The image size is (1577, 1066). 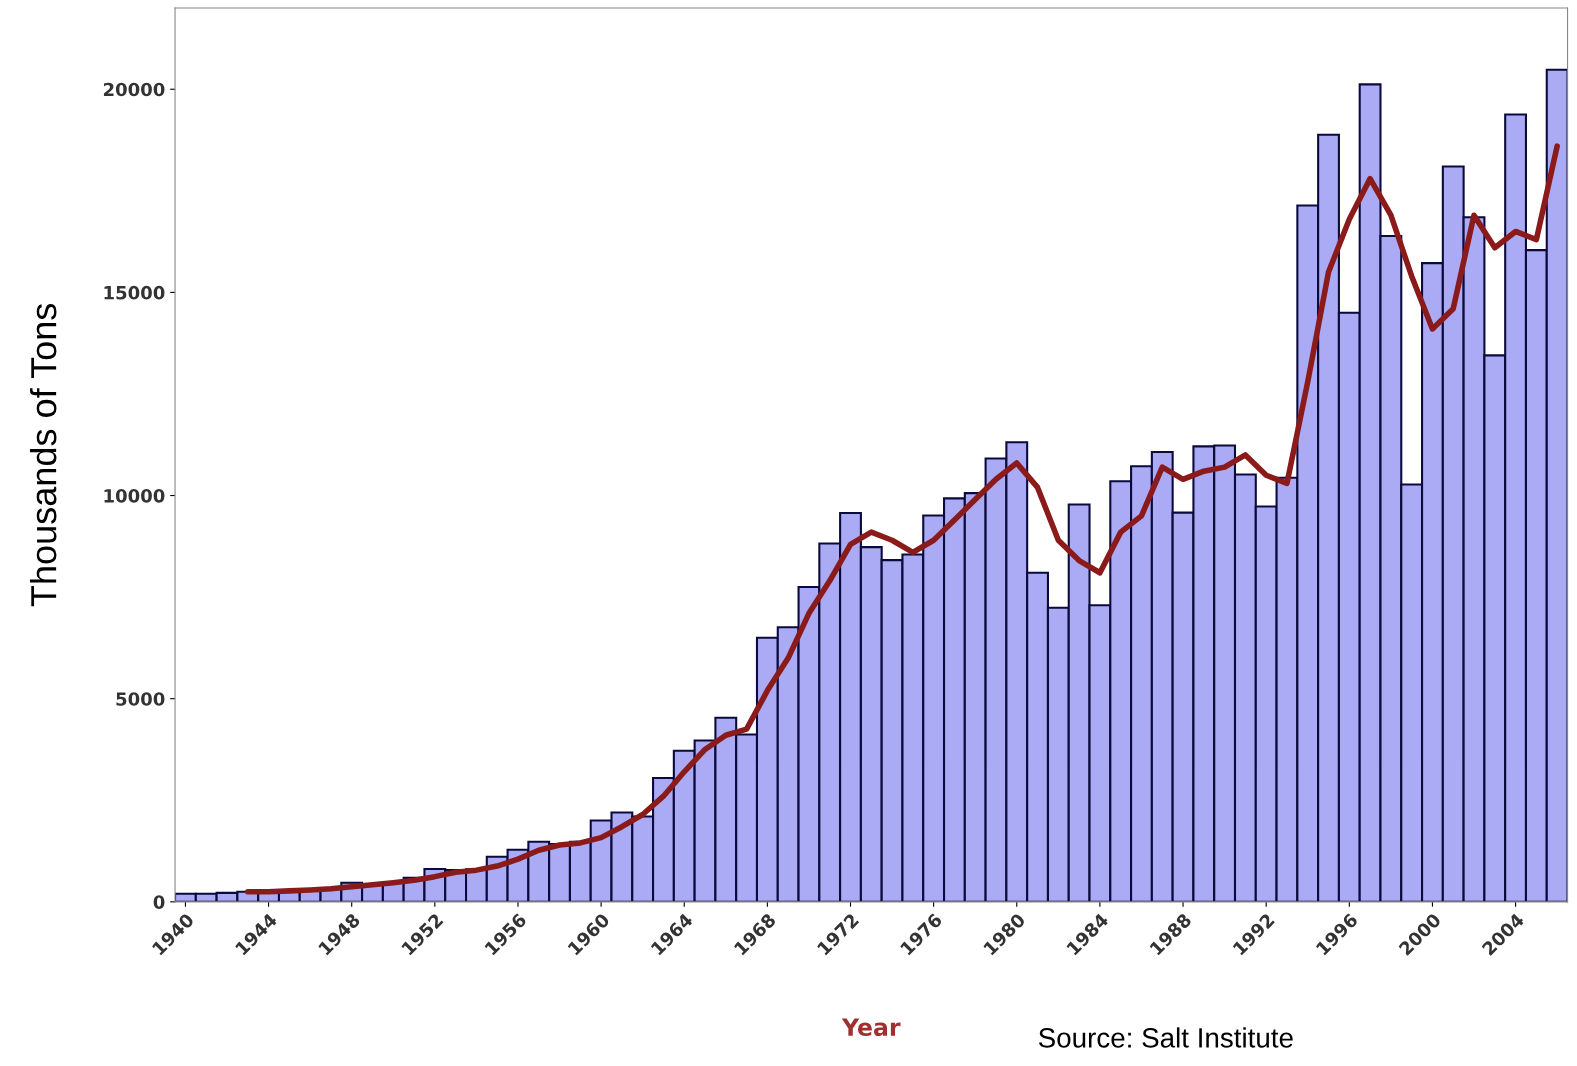 I want to click on source-note: Source: Salt Institute, so click(x=1165, y=1037).